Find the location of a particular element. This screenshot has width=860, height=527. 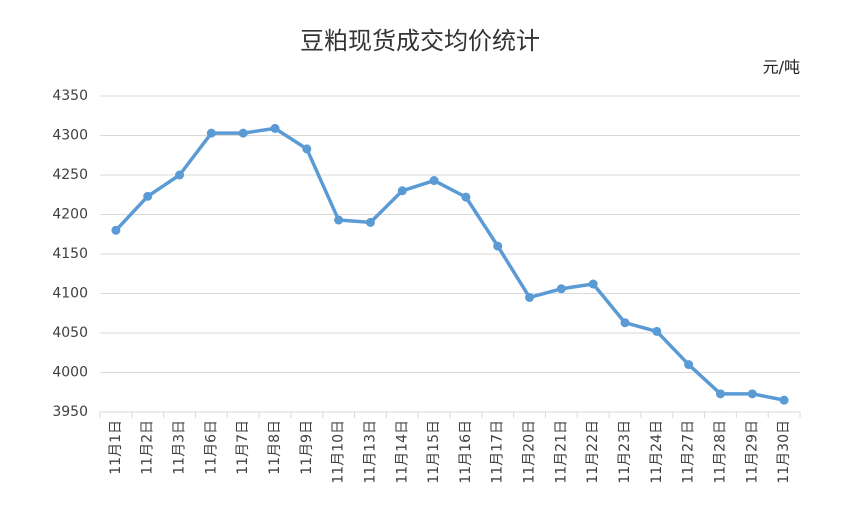

chart-title: 豆粕现货成交均价统计 is located at coordinates (420, 41).